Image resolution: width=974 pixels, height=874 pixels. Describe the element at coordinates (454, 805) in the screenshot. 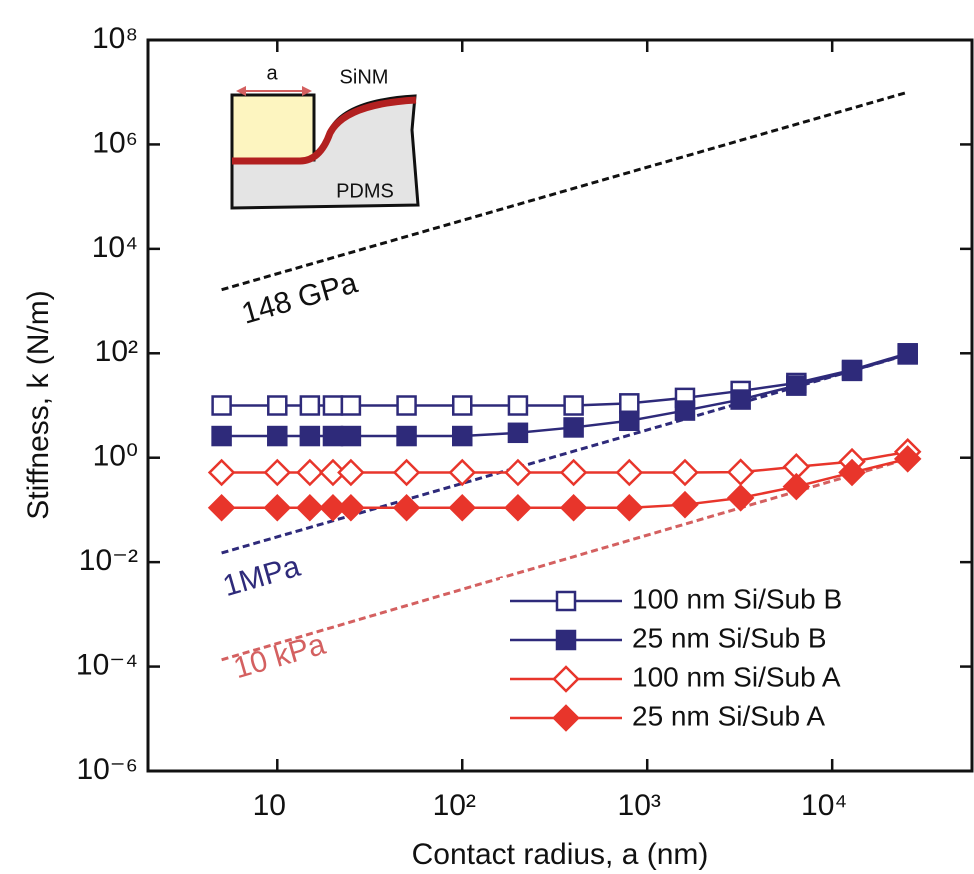

I see `x-tick-label: 10²` at that location.